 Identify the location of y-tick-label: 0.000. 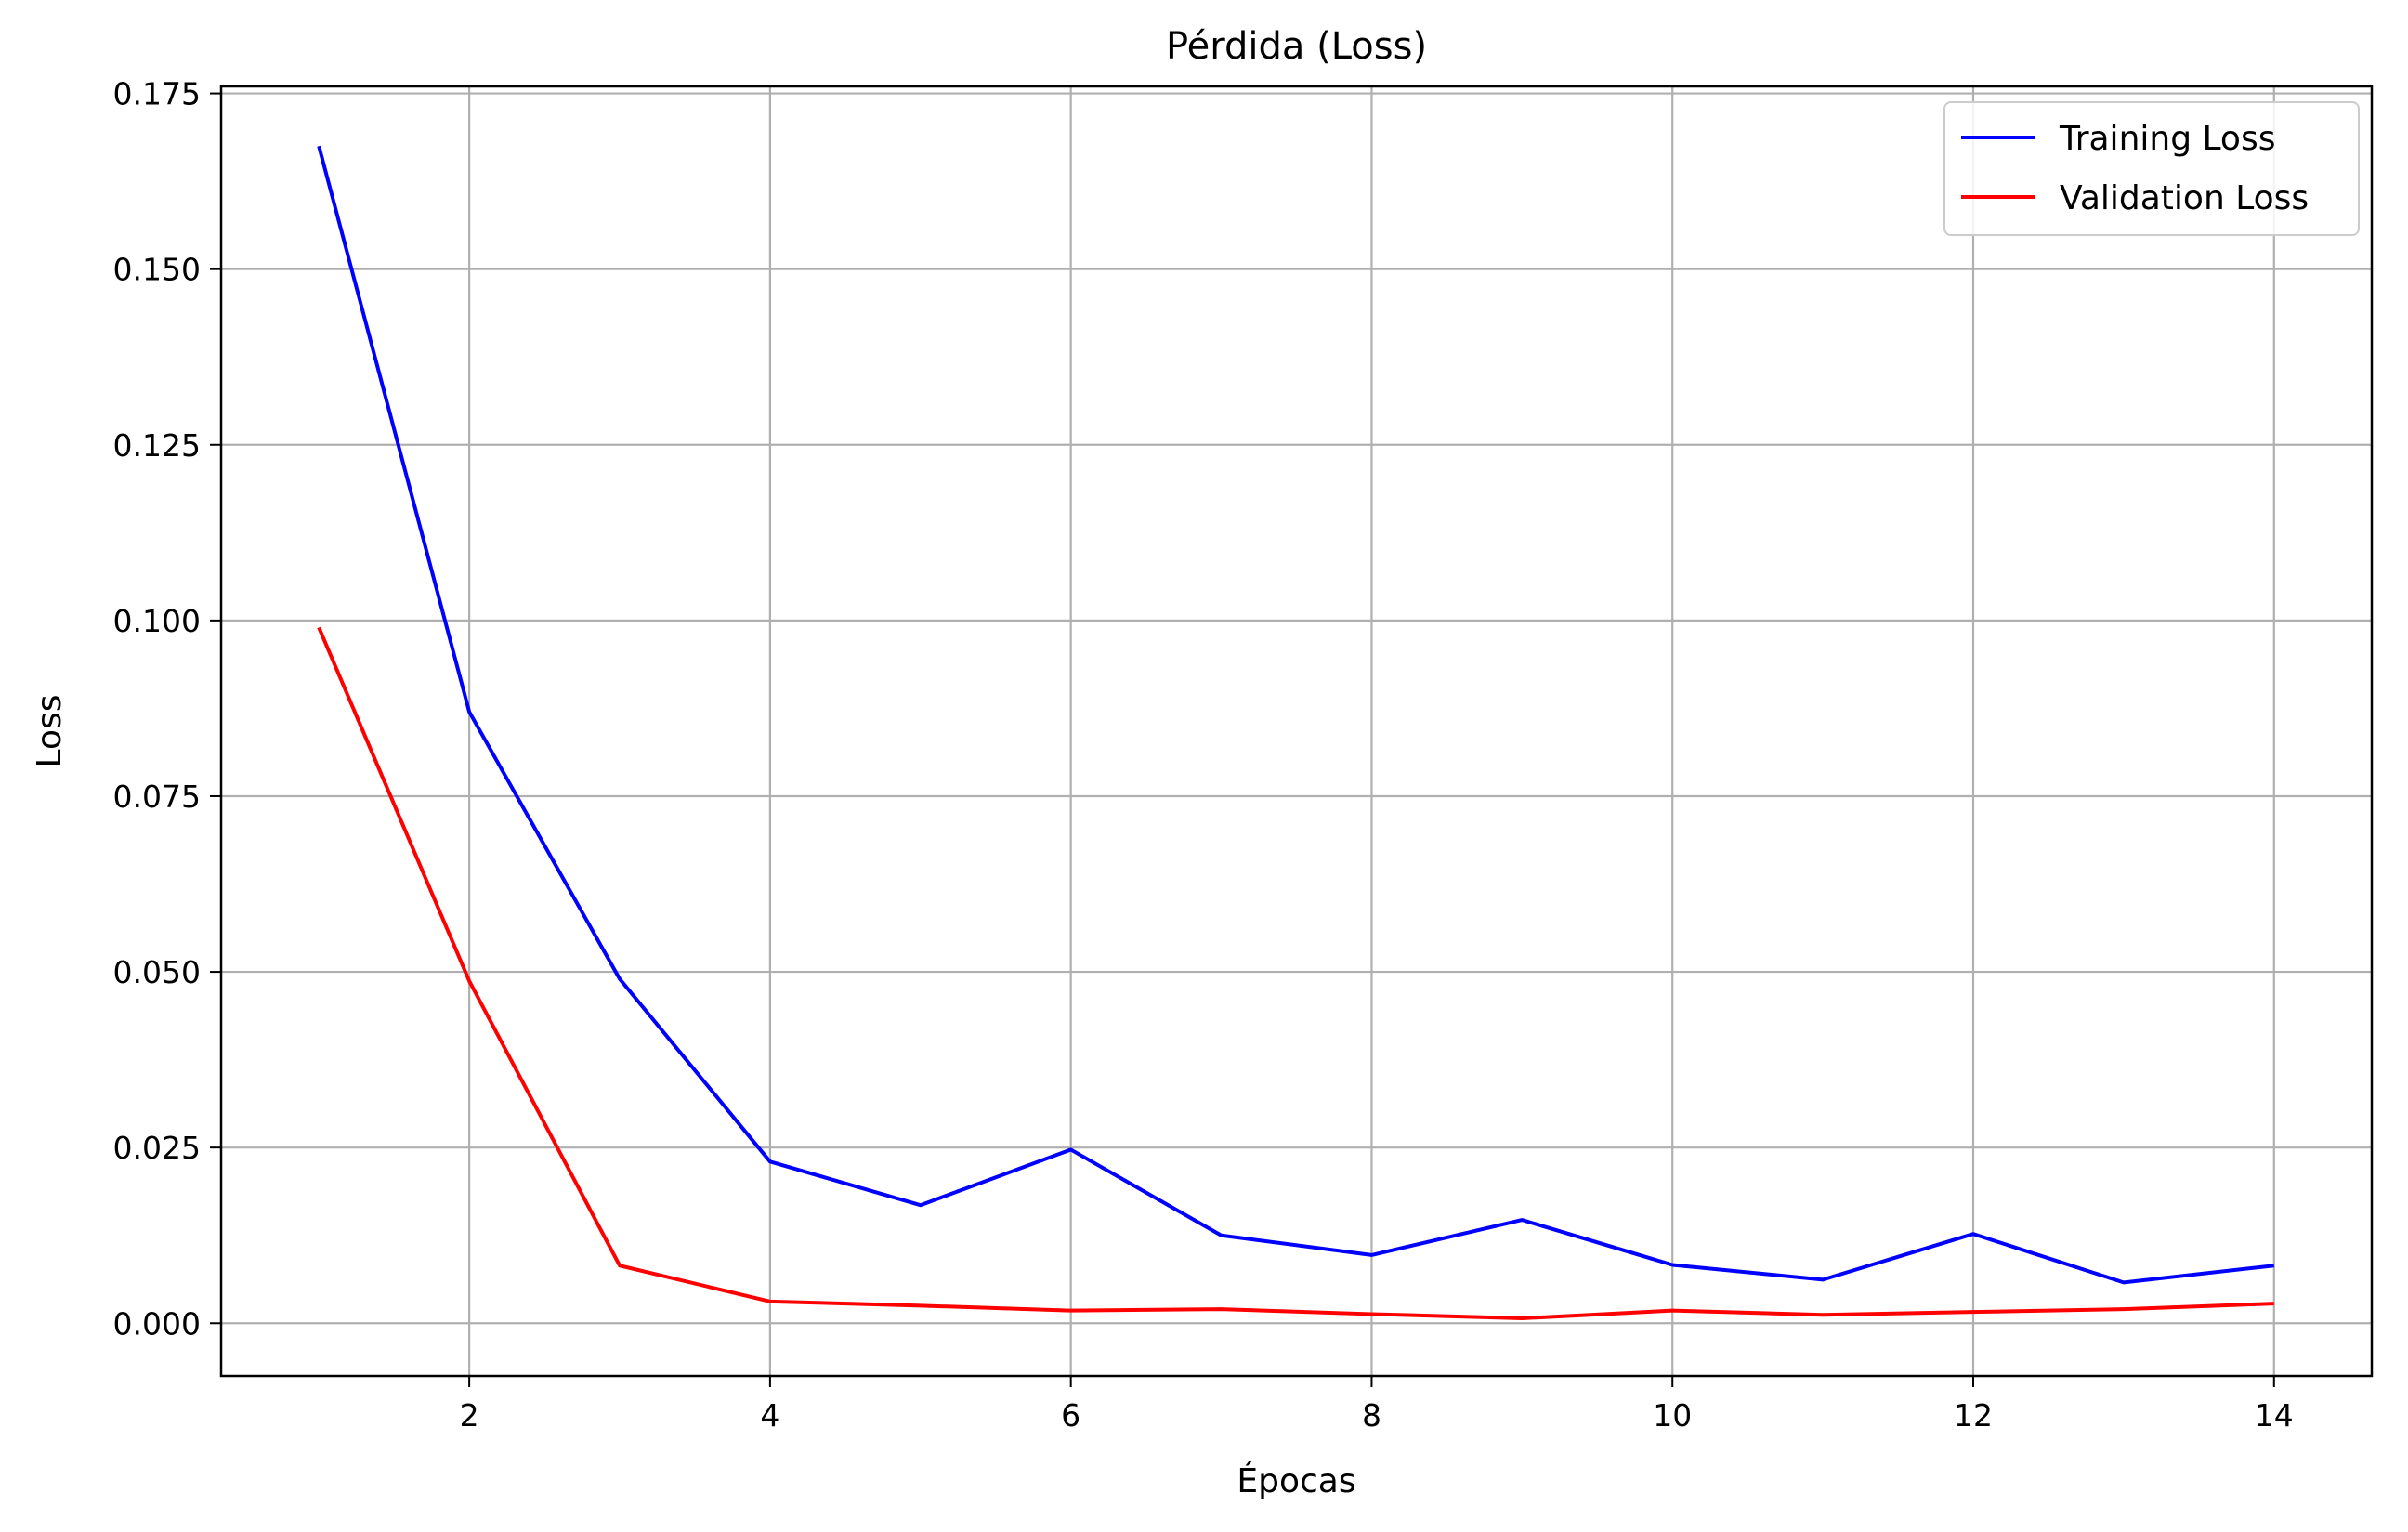
(157, 1323).